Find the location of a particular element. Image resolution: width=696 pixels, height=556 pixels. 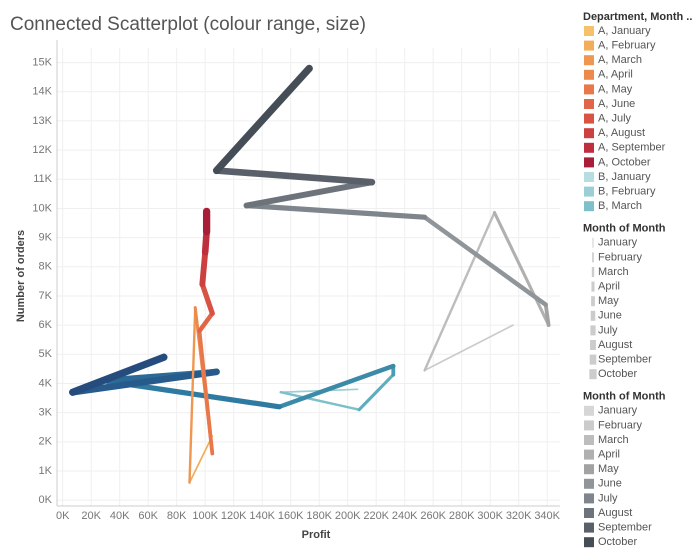

y-tick-label: 13K is located at coordinates (42, 121).